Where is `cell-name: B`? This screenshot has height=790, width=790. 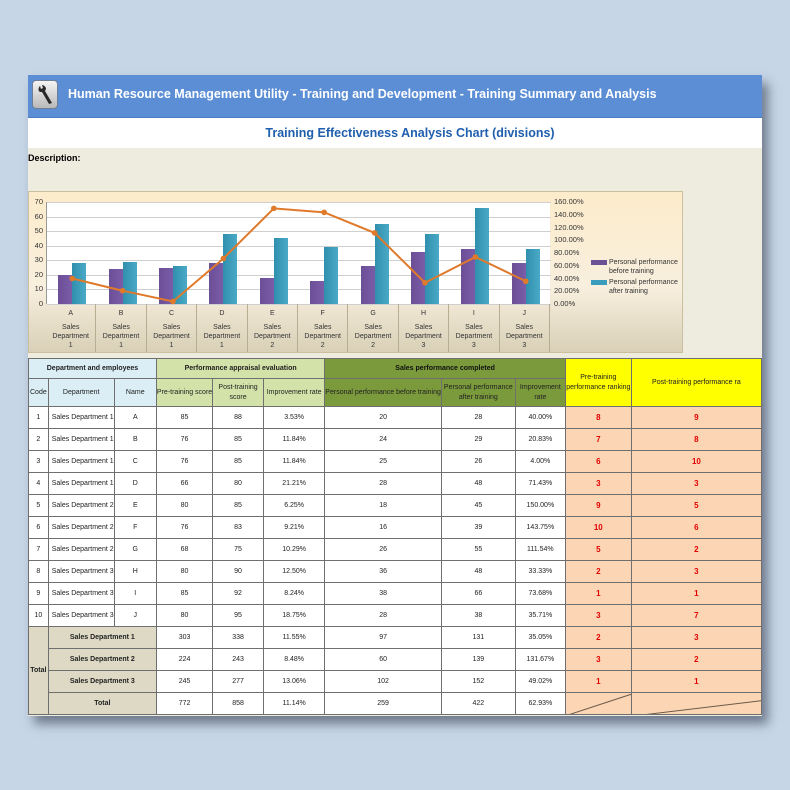
cell-name: B is located at coordinates (135, 439).